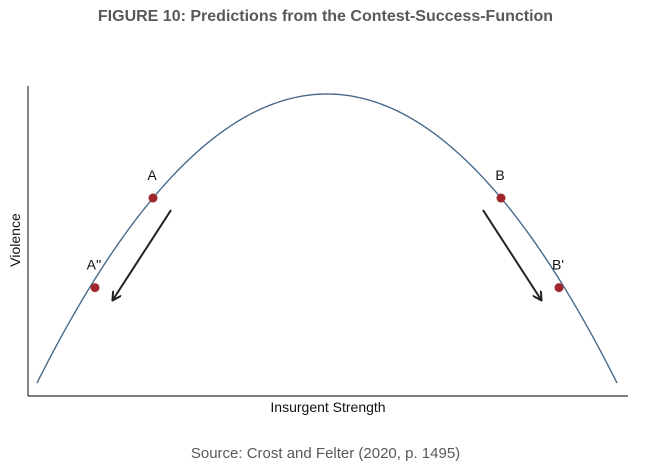 This screenshot has width=651, height=475. Describe the element at coordinates (15, 240) in the screenshot. I see `y-axis-label: Violence` at that location.